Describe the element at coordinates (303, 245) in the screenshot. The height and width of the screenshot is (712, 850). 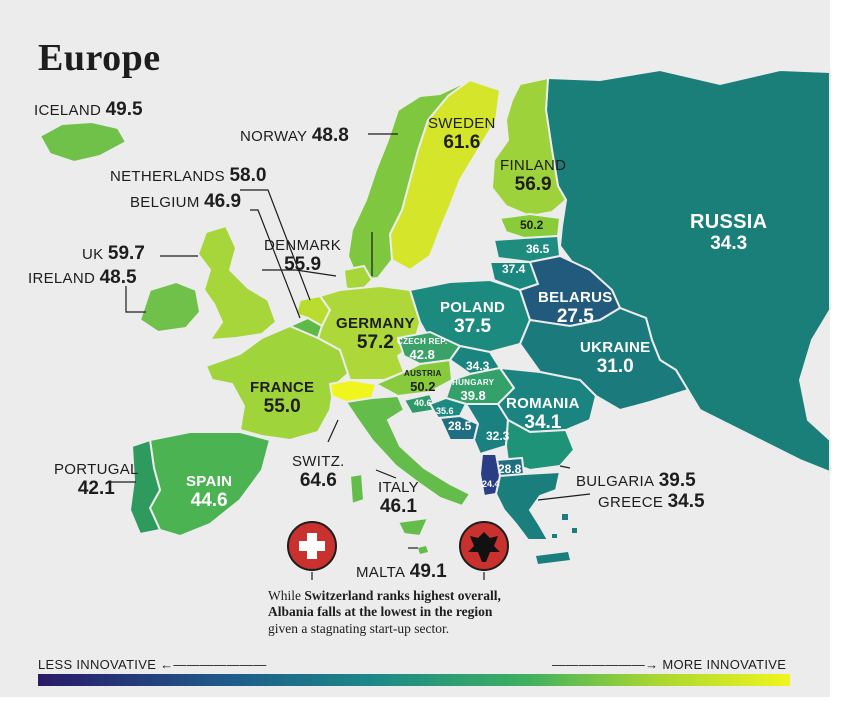
I see `country-name: DENMARK` at that location.